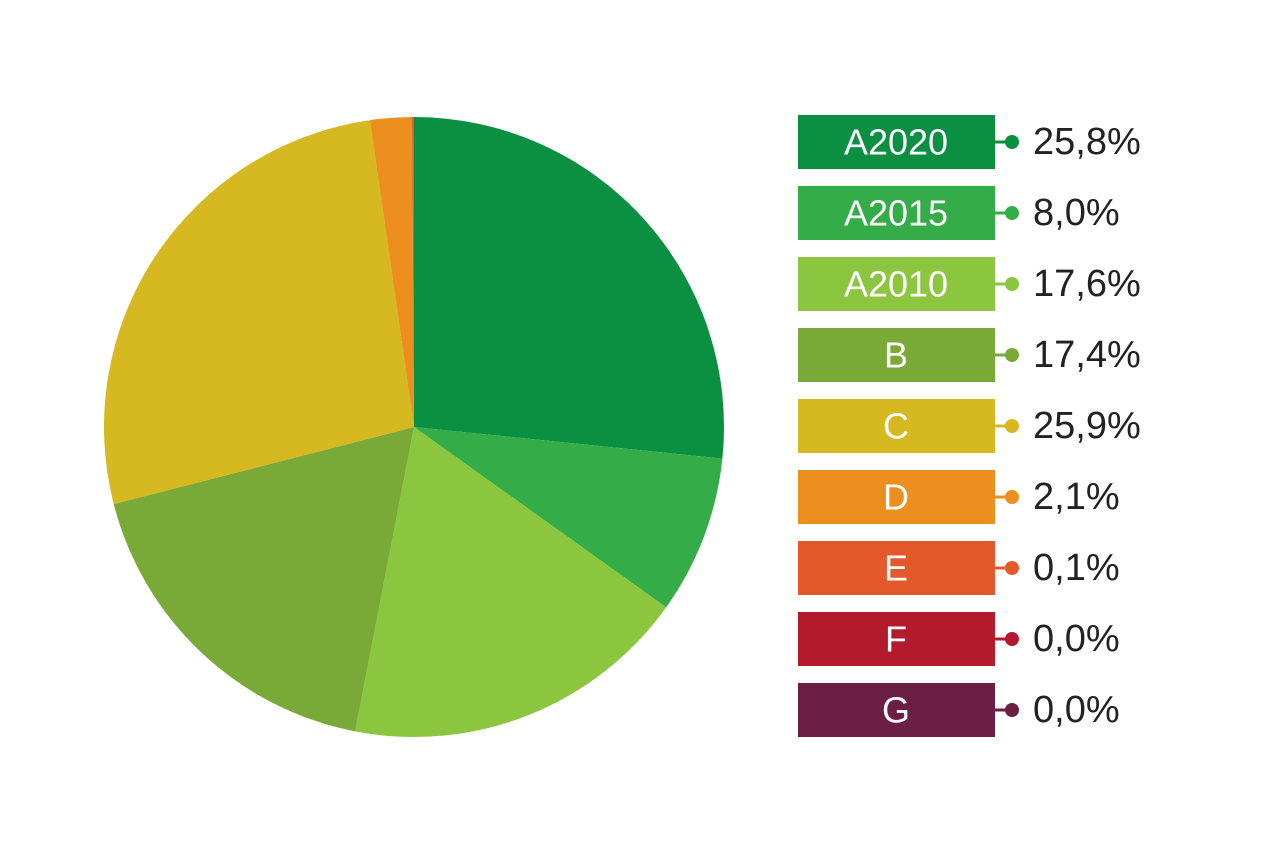  I want to click on legend-label: B, so click(896, 355).